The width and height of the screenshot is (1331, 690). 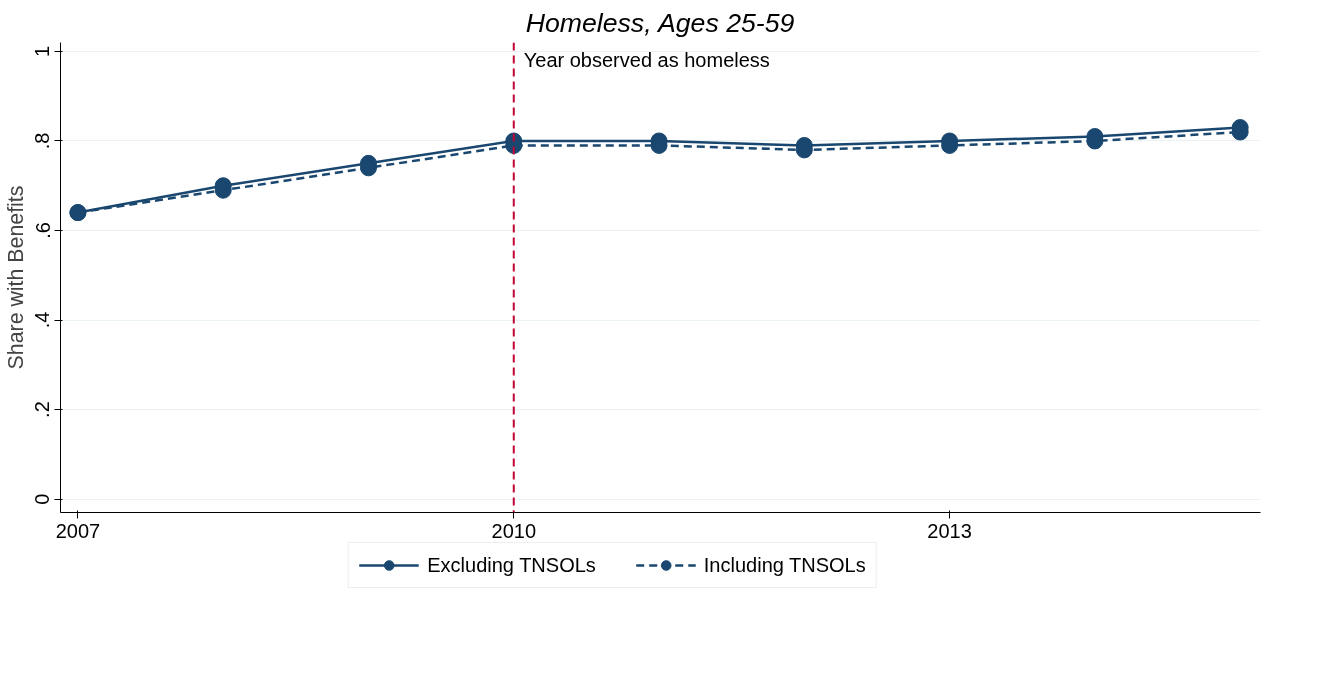 What do you see at coordinates (646, 59) in the screenshot?
I see `ref-line-label: Year observed as homeless` at bounding box center [646, 59].